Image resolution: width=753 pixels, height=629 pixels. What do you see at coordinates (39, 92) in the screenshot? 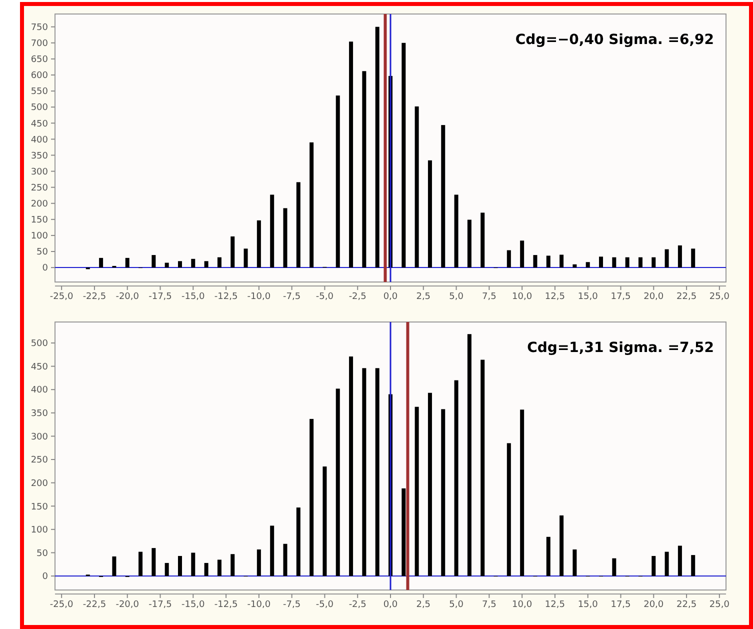
I see `y-tick-label: 550` at bounding box center [39, 92].